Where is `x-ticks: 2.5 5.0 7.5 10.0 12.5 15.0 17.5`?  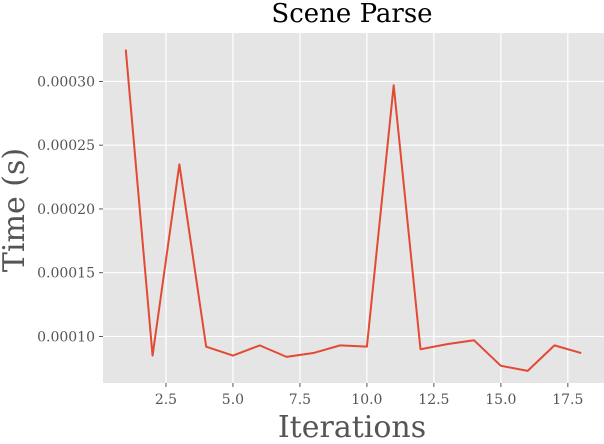
x-ticks: 2.5 5.0 7.5 10.0 12.5 15.0 17.5 is located at coordinates (369, 395).